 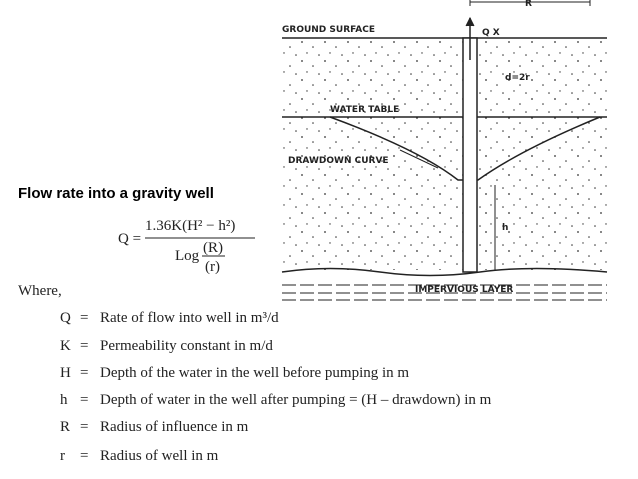 What do you see at coordinates (517, 78) in the screenshot?
I see `label: d=2r` at bounding box center [517, 78].